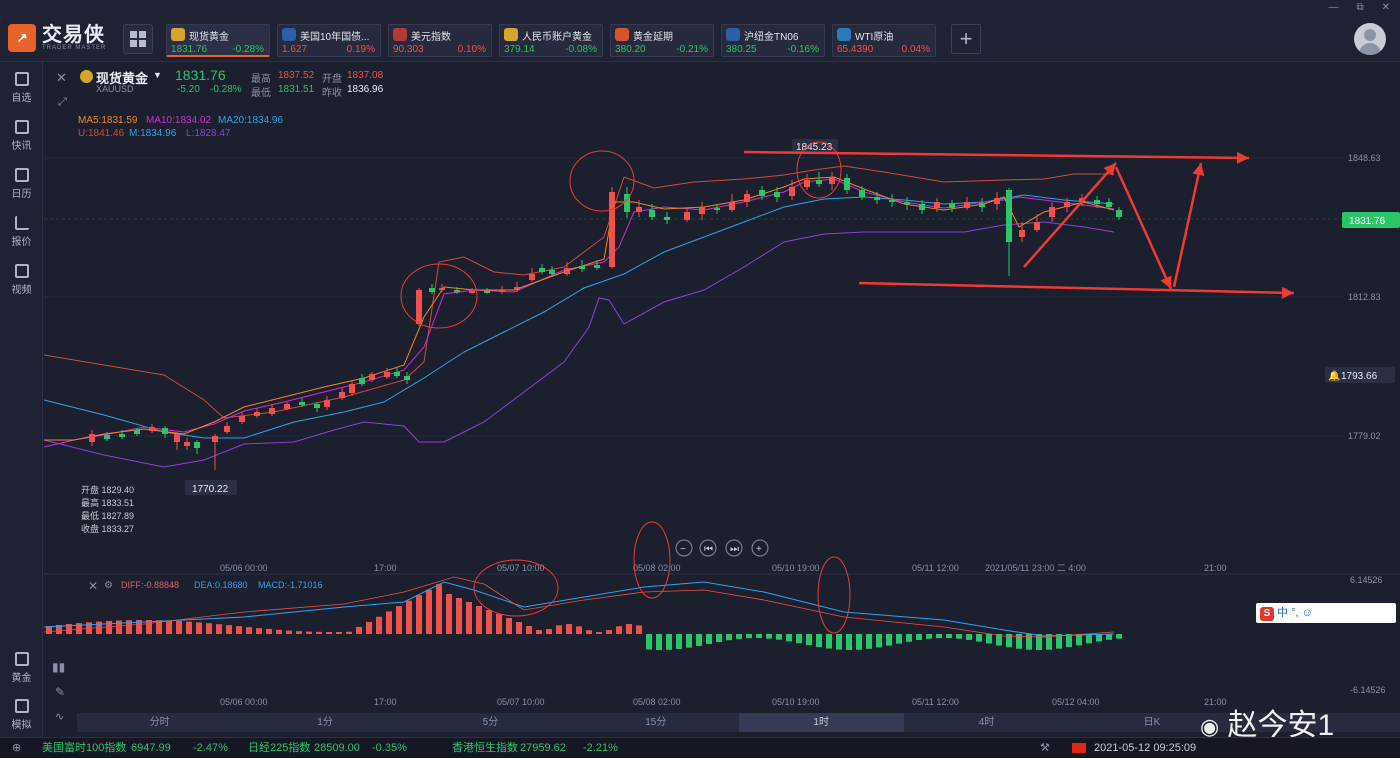  I want to click on pencil-icon: ✎, so click(60, 692).